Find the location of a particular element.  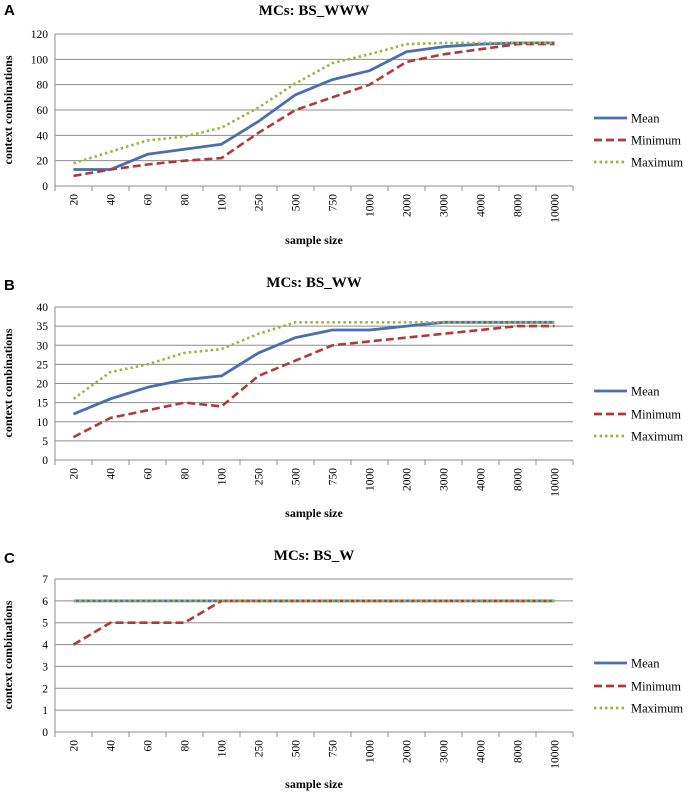

legend-label-mean: Mean is located at coordinates (645, 119).